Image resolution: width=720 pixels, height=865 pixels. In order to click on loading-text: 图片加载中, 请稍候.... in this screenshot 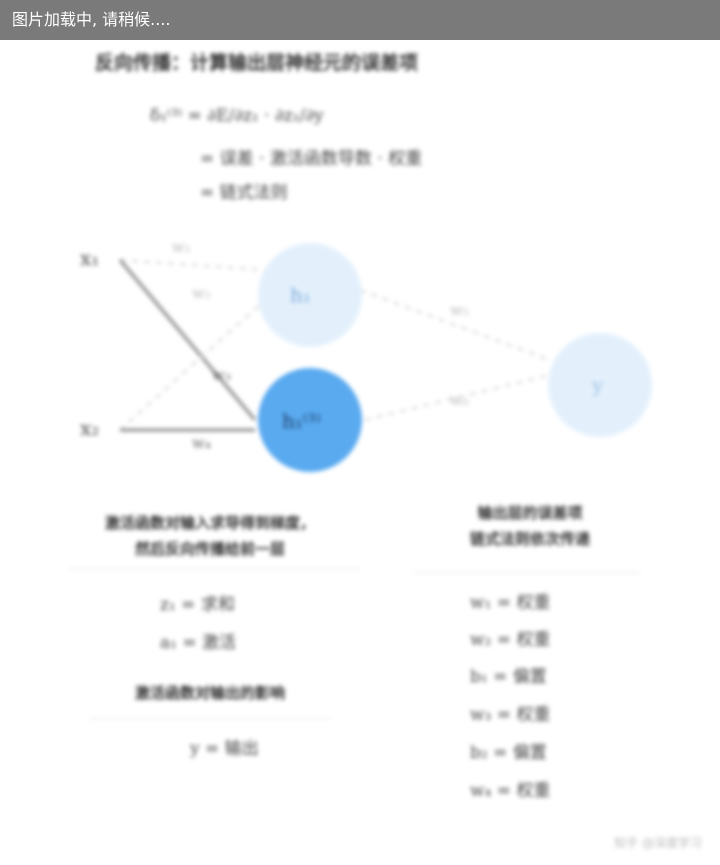, I will do `click(91, 19)`.